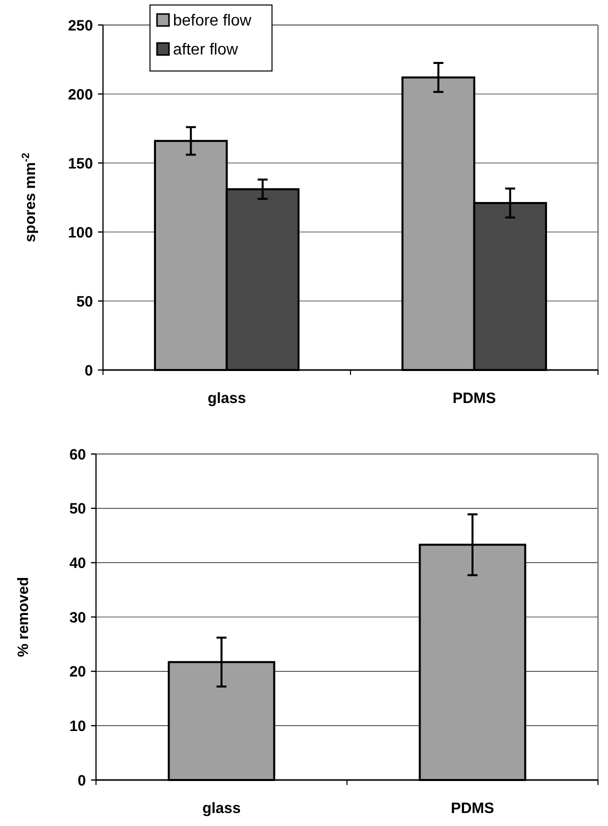  What do you see at coordinates (80, 233) in the screenshot?
I see `y-tick-label: 100` at bounding box center [80, 233].